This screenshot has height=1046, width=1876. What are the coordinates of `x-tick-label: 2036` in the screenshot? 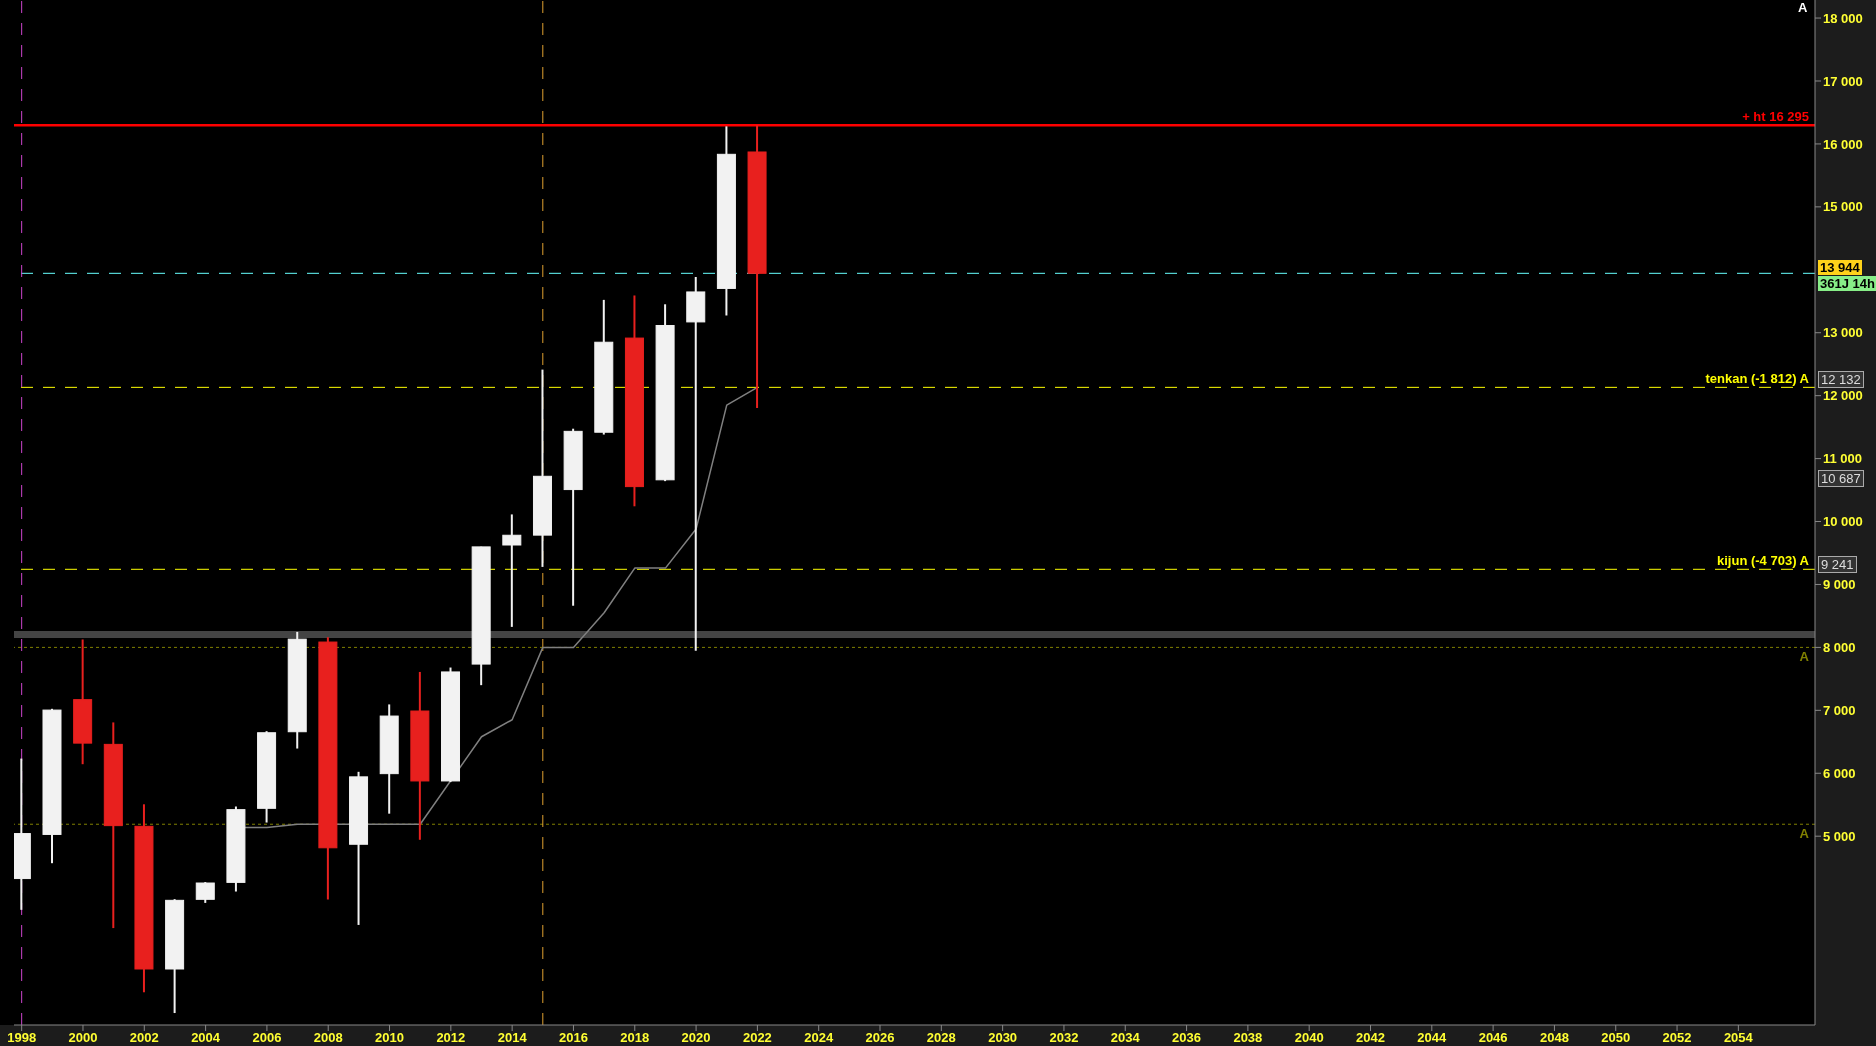 It's located at (1187, 1038).